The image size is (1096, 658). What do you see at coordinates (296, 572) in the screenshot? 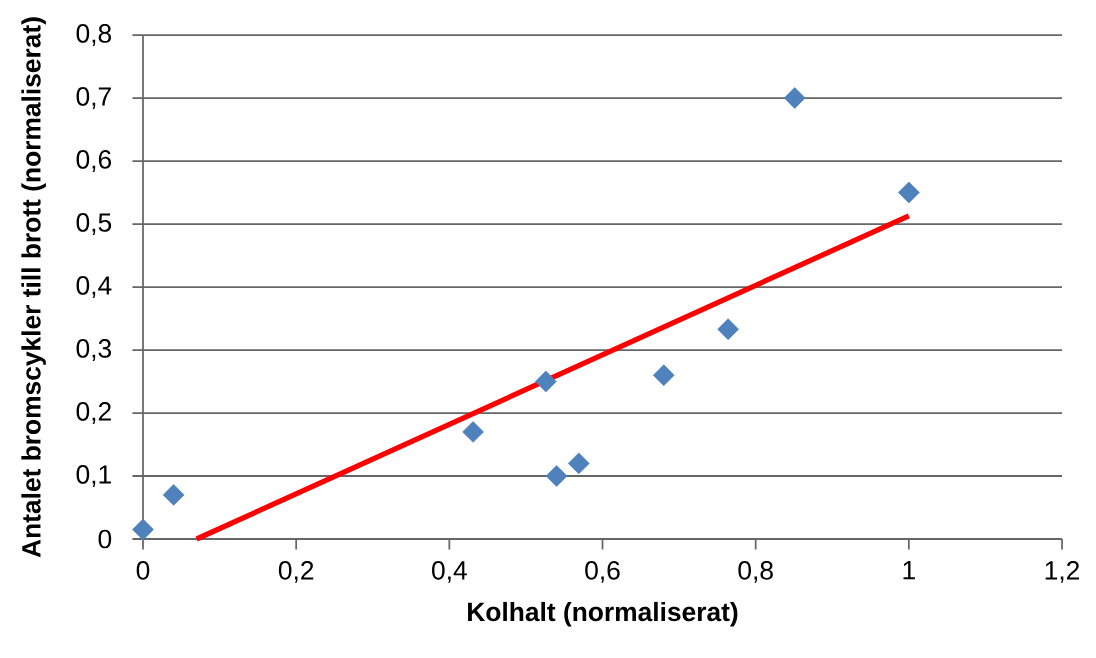
I see `x-tick-label: 0,2` at bounding box center [296, 572].